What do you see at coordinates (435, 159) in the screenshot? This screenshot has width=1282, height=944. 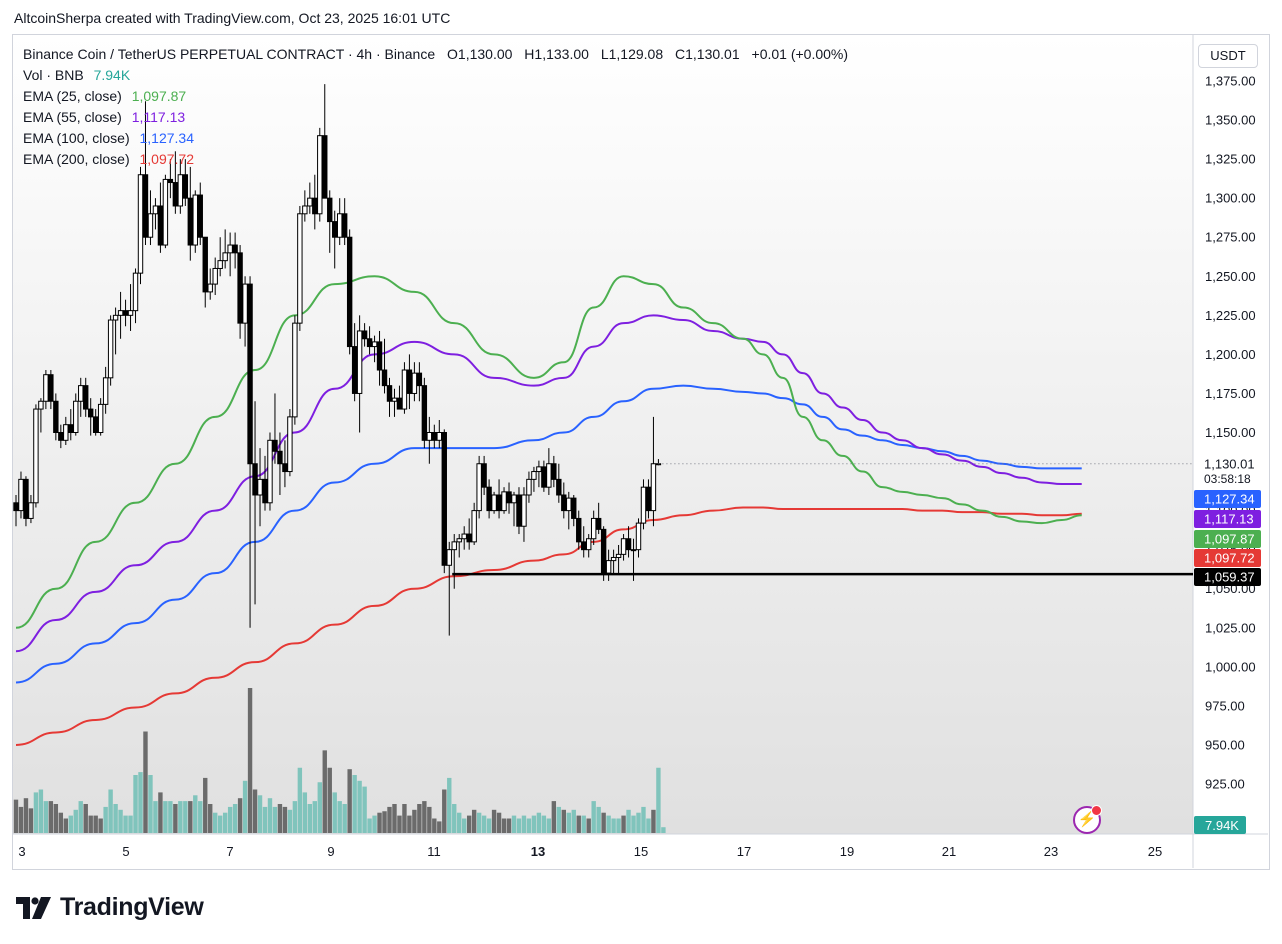 I see `ema200-legend: EMA (200, close) 1,097.72` at bounding box center [435, 159].